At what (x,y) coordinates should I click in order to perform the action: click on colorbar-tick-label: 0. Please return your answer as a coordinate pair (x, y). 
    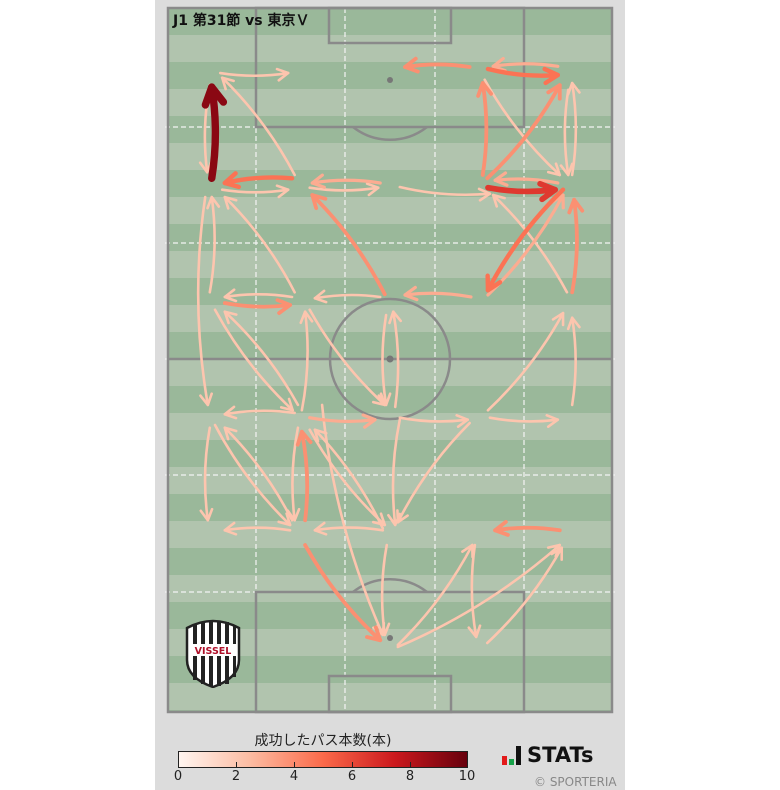
    Looking at the image, I should click on (178, 776).